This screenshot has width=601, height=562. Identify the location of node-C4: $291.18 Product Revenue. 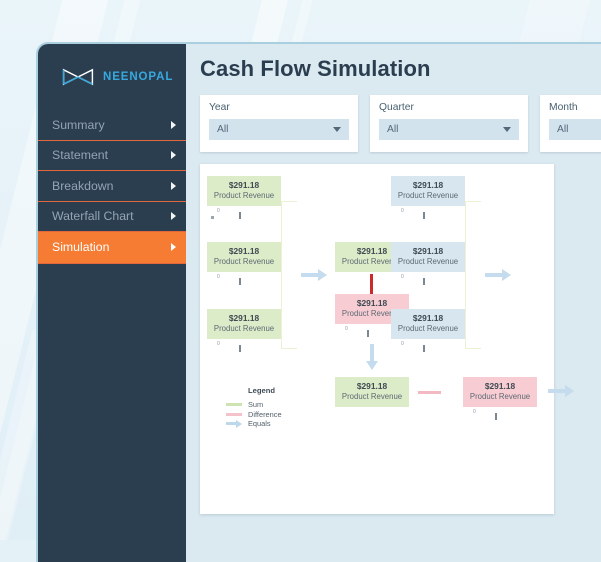
(500, 392).